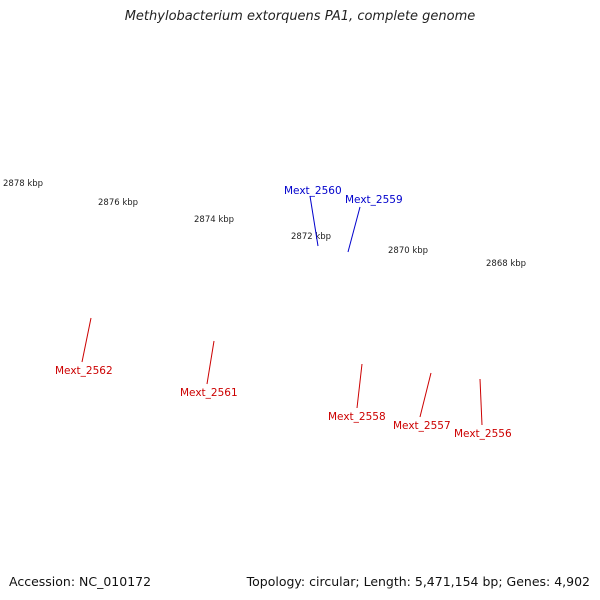  I want to click on gene-label: Mext_2558, so click(357, 417).